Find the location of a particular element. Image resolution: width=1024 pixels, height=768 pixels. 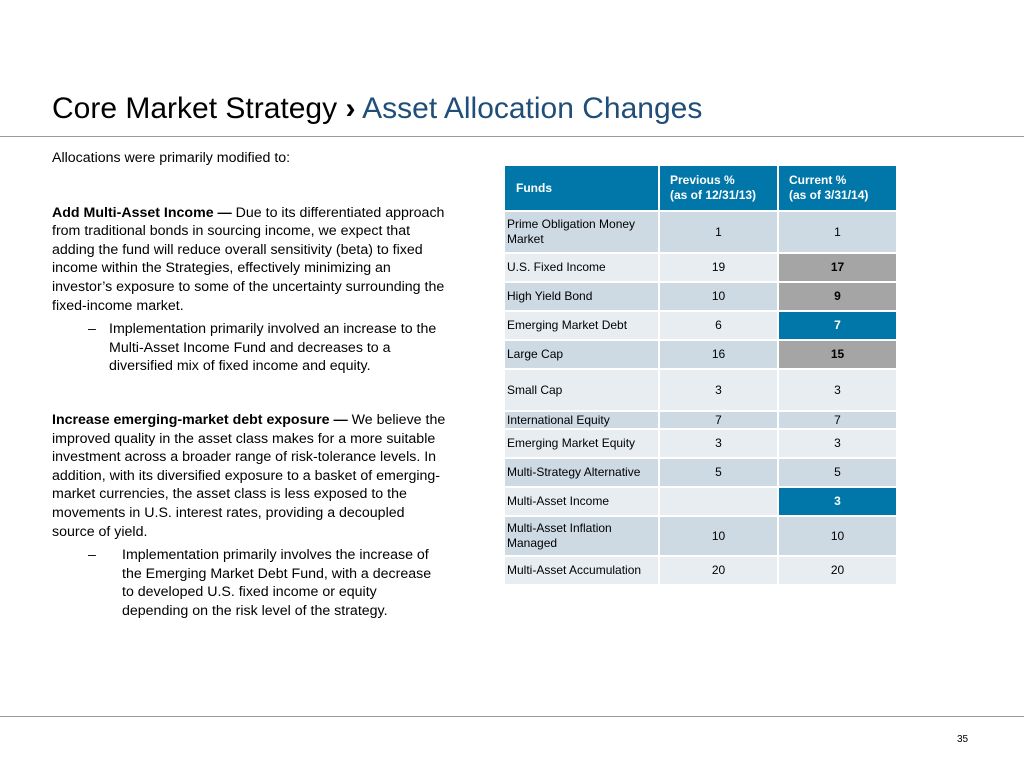

header-current-line1: Current % is located at coordinates (818, 180).